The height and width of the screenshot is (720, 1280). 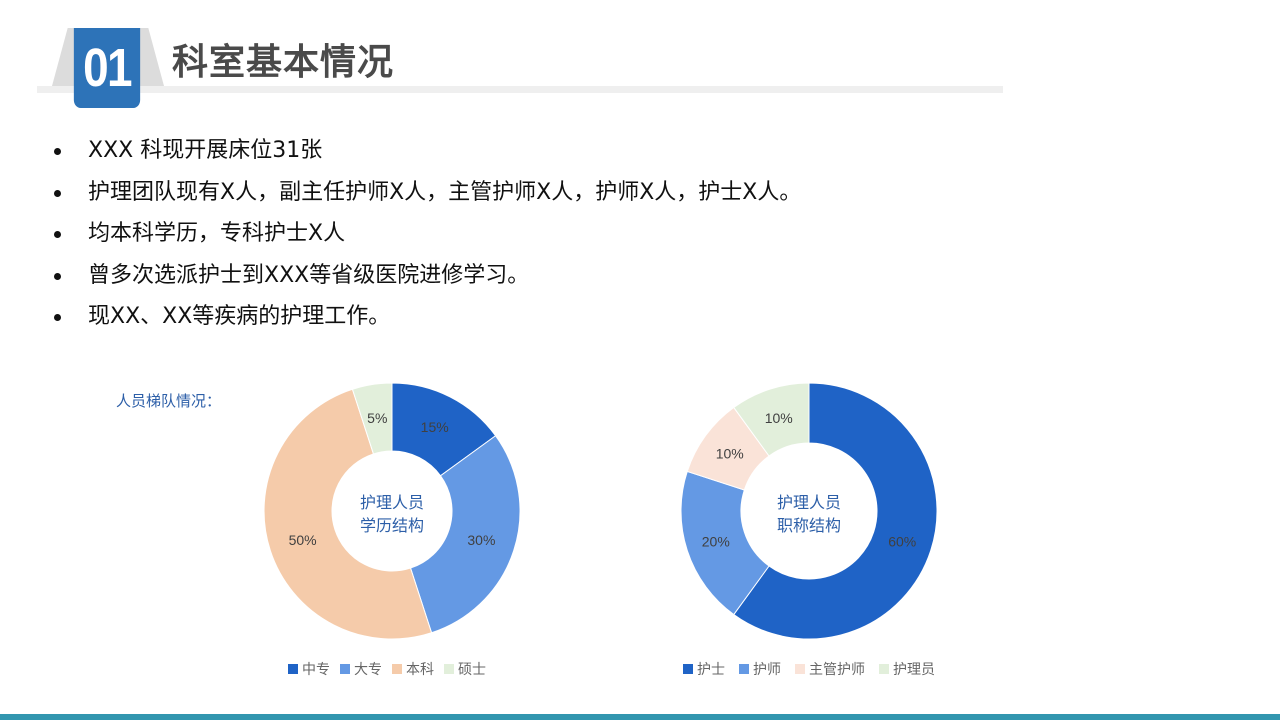 I want to click on legend-item: 护士, so click(x=704, y=669).